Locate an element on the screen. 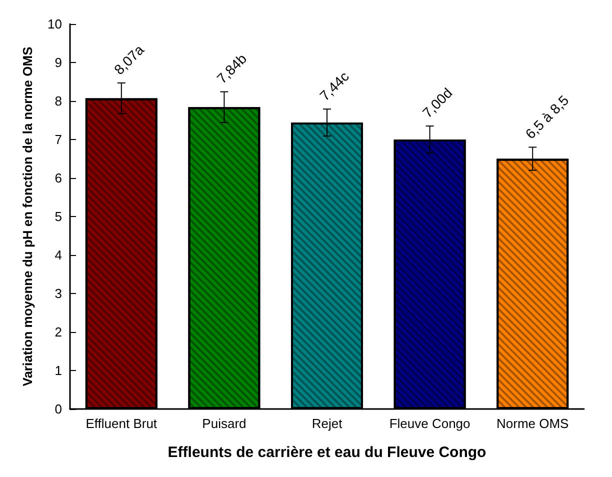  x-tick-label: Puisard is located at coordinates (224, 423).